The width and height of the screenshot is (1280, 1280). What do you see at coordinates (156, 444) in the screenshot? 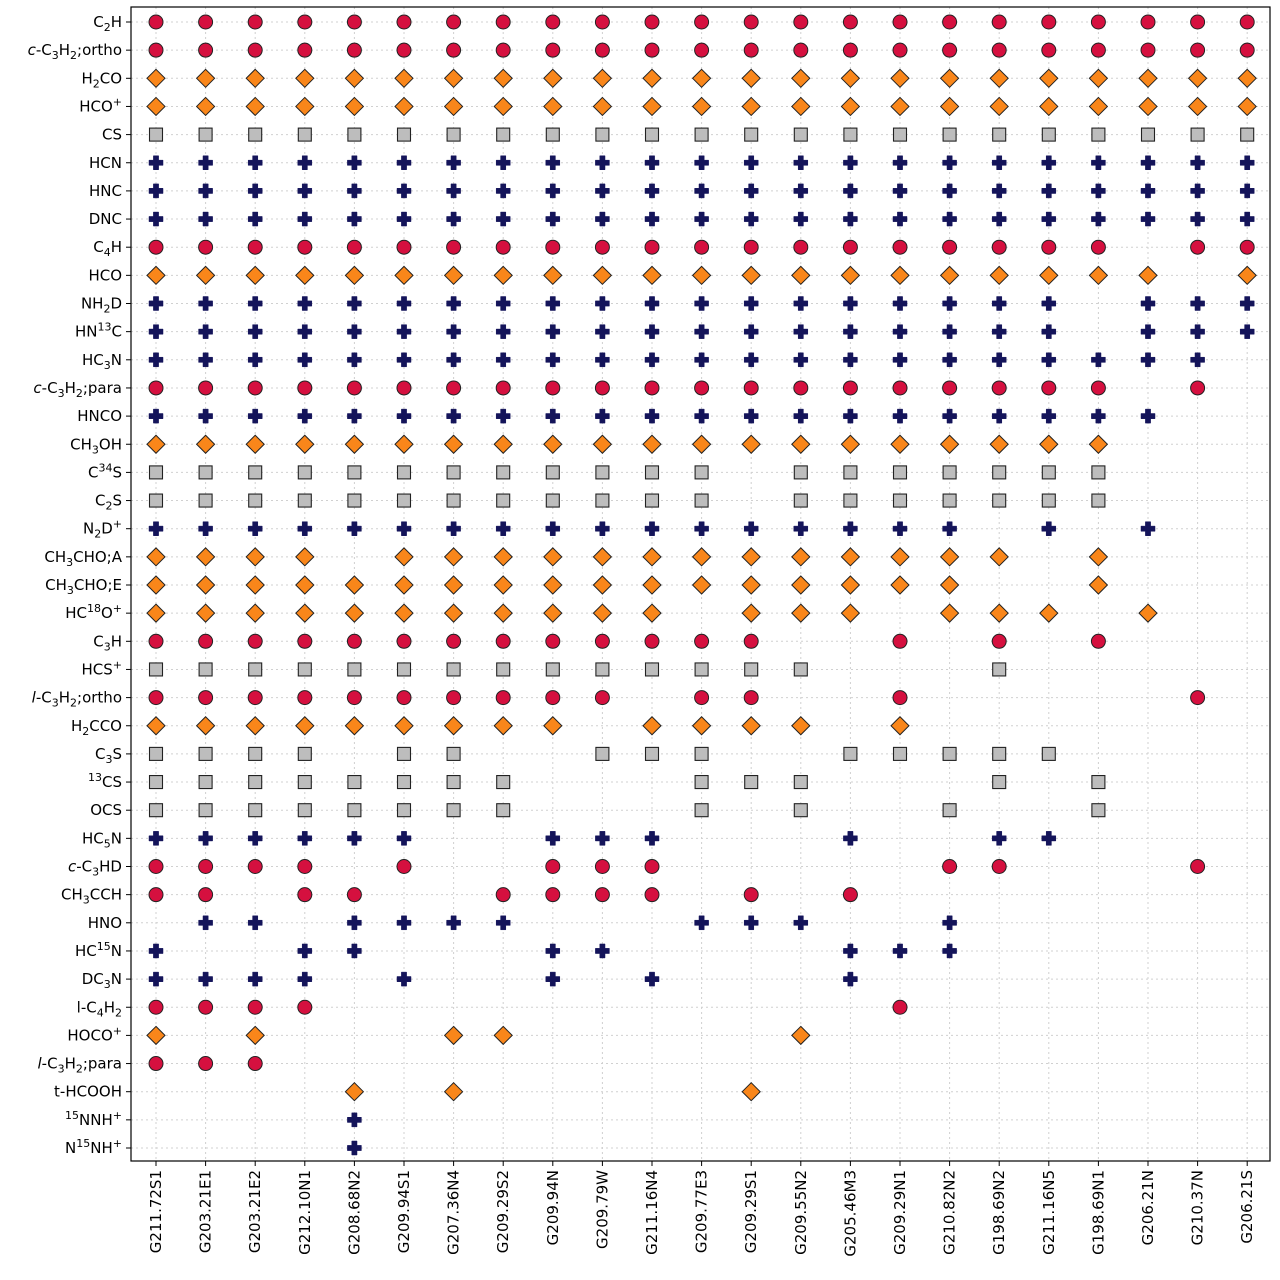
I see `marker-diamond-r15-c0` at bounding box center [156, 444].